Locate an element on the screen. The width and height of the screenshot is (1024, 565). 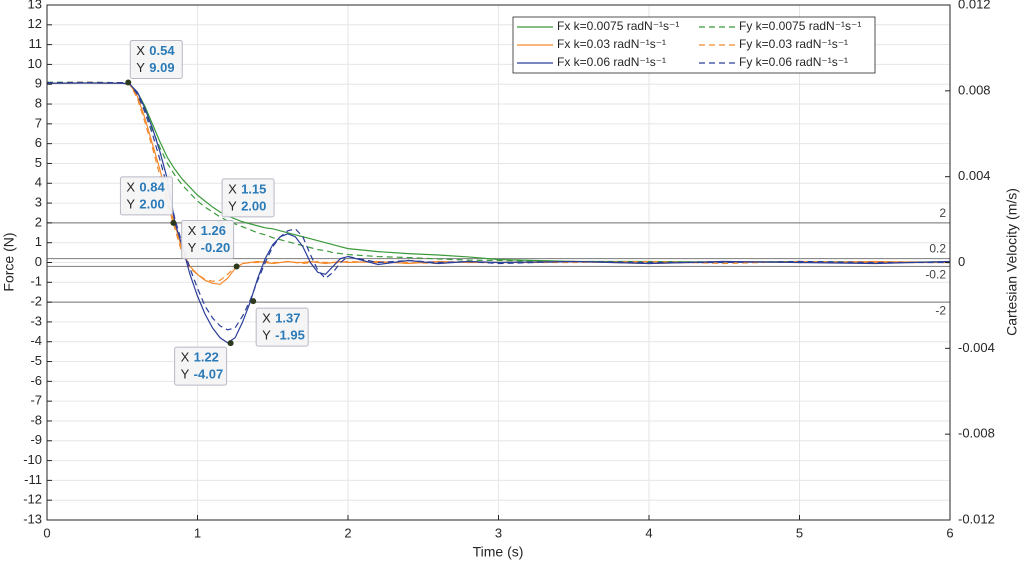
reference-label: -0.2 is located at coordinates (935, 275).